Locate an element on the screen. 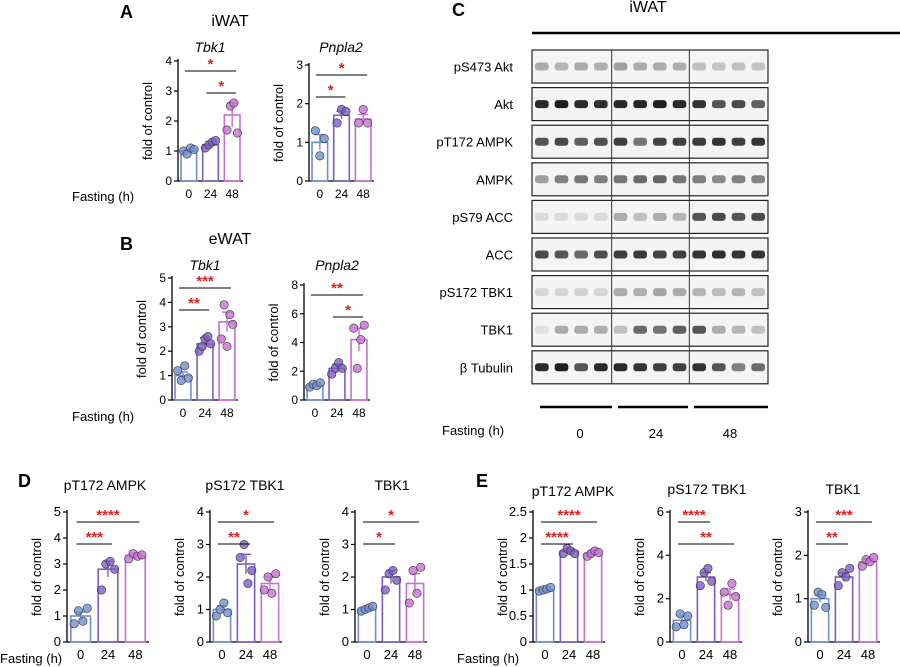  fasting-label-d: Fasting (h) is located at coordinates (31, 658).